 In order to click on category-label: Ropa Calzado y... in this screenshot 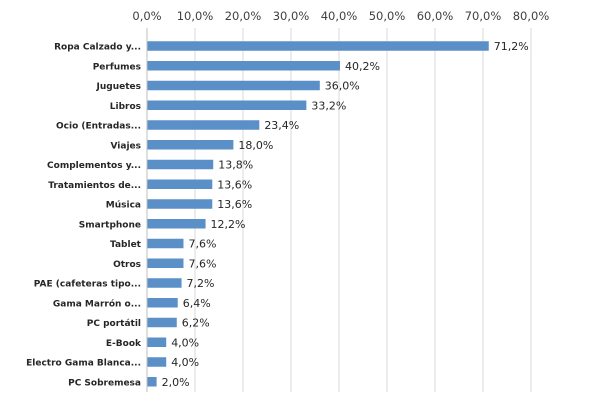, I will do `click(97, 48)`.